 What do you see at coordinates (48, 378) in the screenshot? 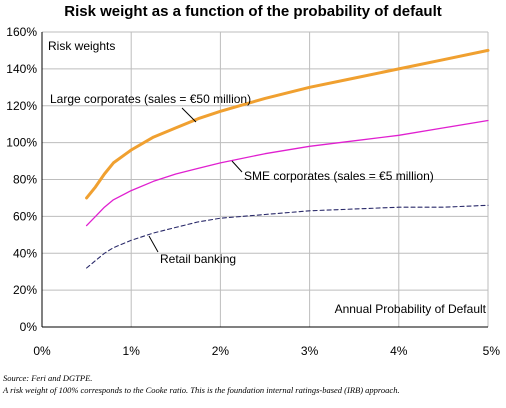
I see `footnote-source: Source: Feri and DGTPE.` at bounding box center [48, 378].